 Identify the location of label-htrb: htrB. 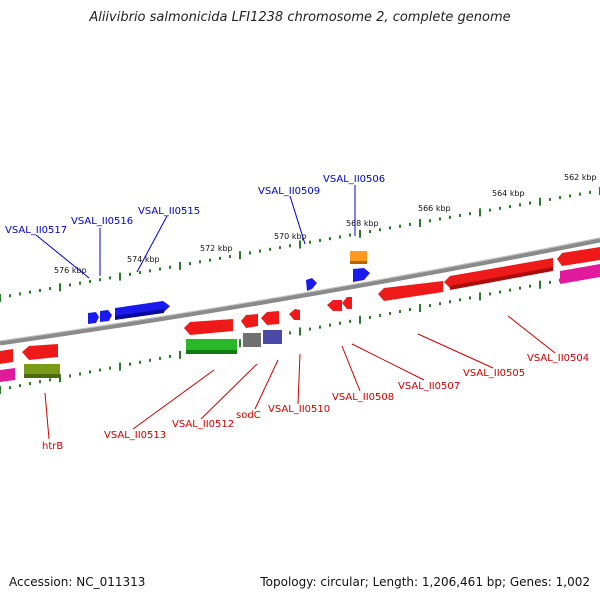
(52, 446).